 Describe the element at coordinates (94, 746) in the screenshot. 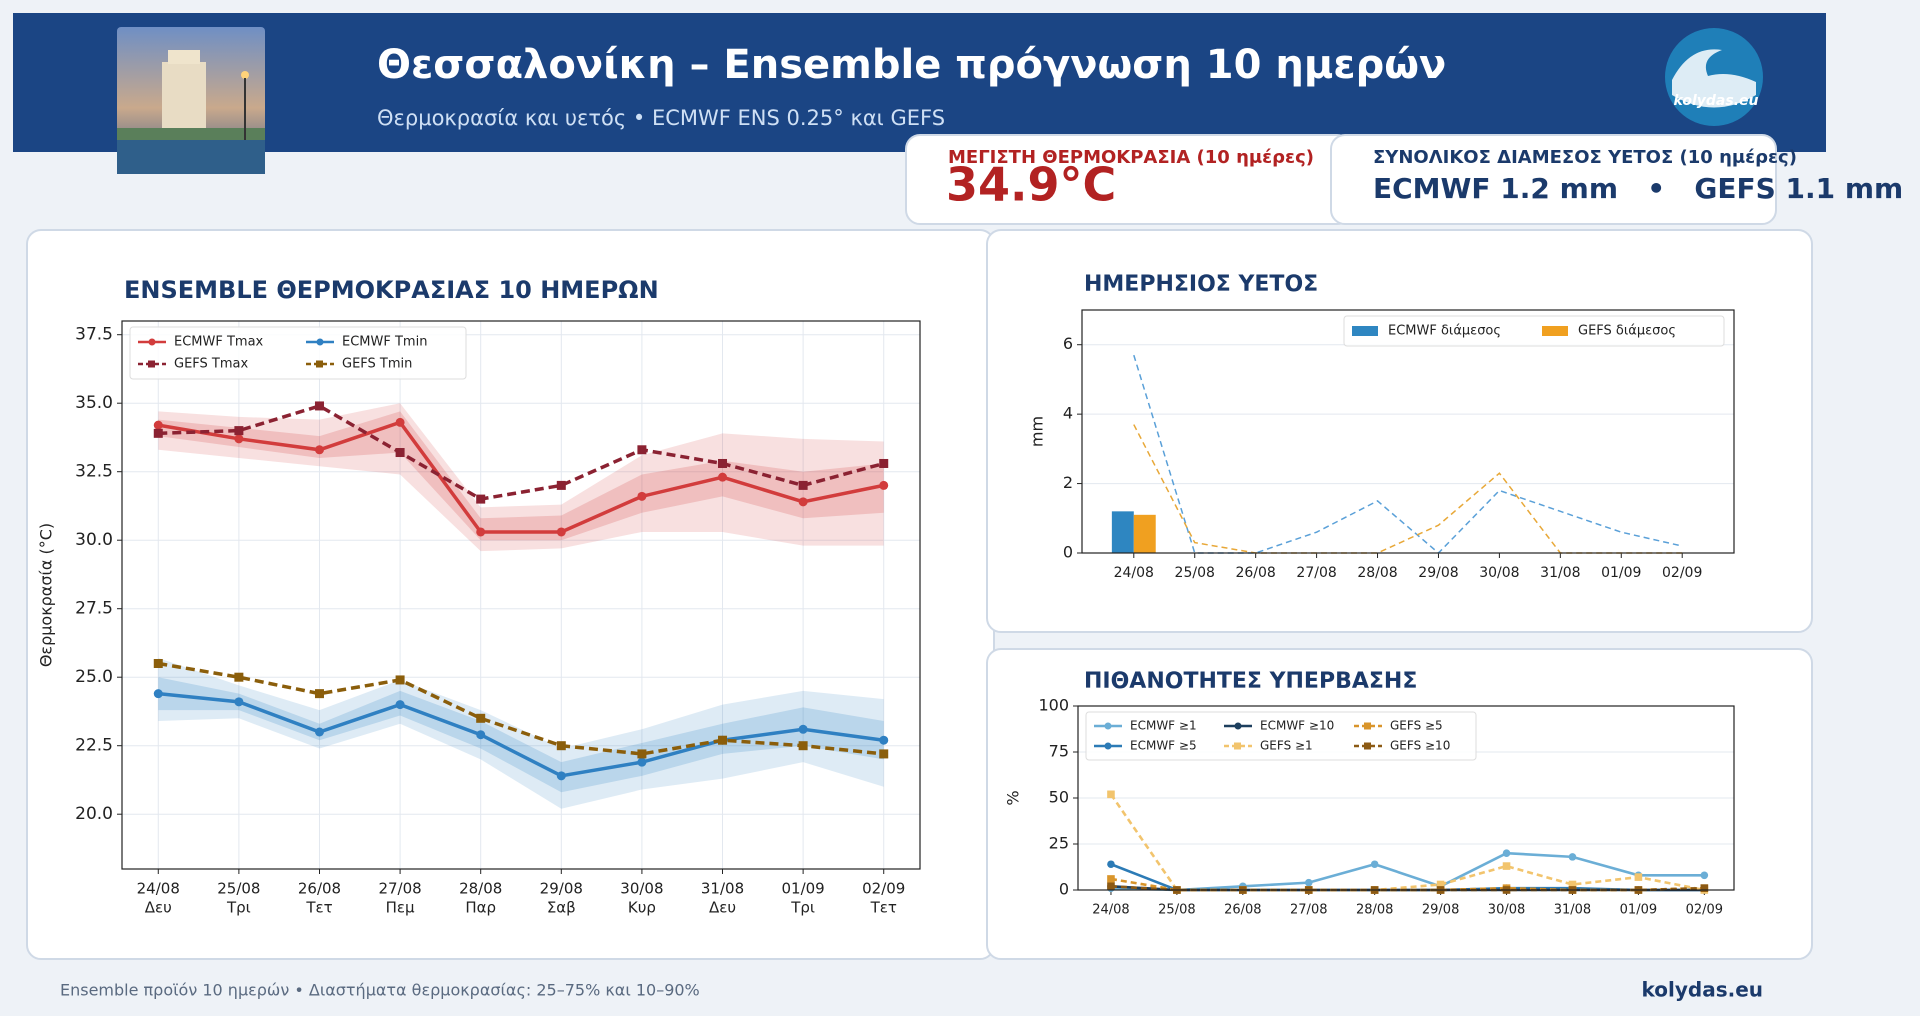

I see `y-tick-label: 22.5` at that location.